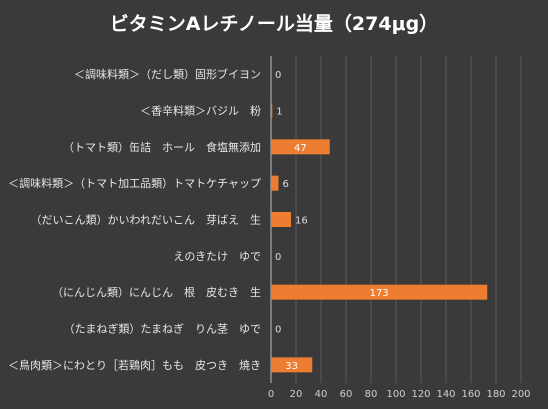 The width and height of the screenshot is (548, 409). I want to click on category-label: （トマト類）缶詰 ホール 食塩無添加, so click(162, 147).